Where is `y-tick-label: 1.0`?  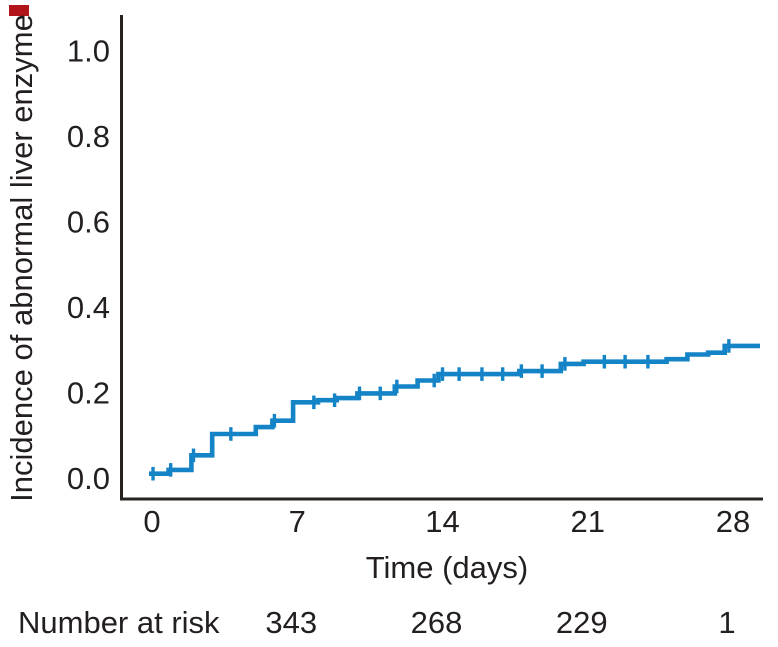 y-tick-label: 1.0 is located at coordinates (88, 51).